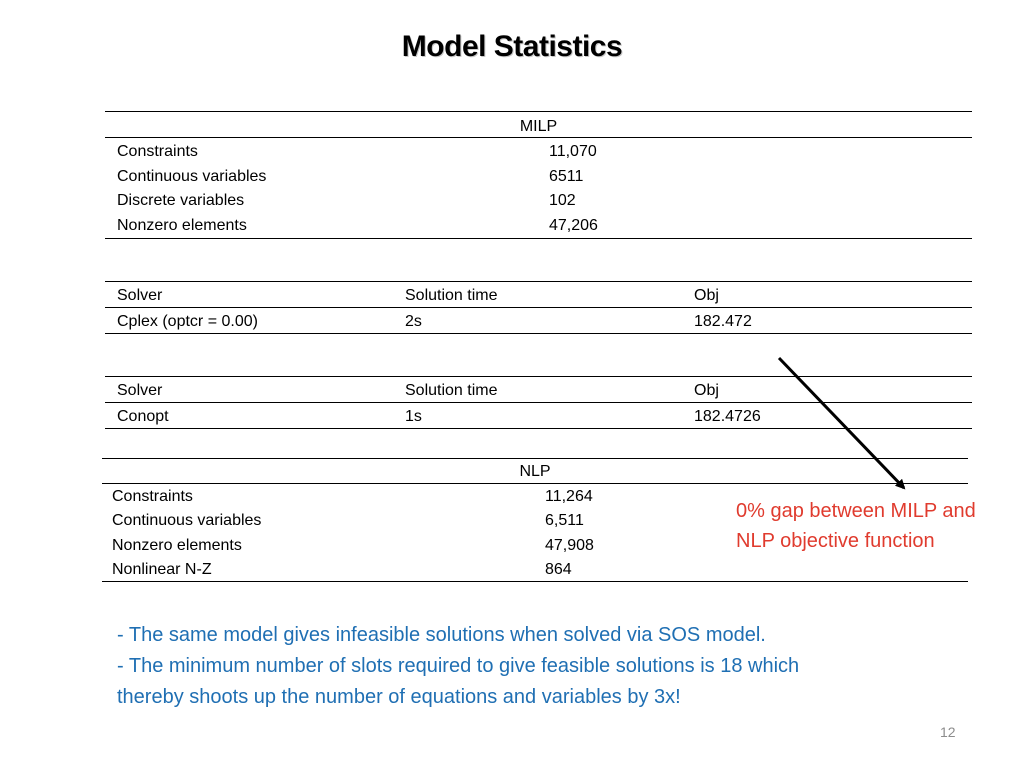  What do you see at coordinates (538, 225) in the screenshot?
I see `table-row: Nonzero elements 47,206` at bounding box center [538, 225].